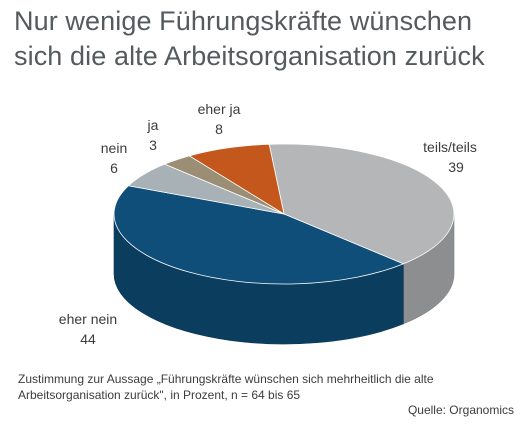 The height and width of the screenshot is (433, 524). Describe the element at coordinates (153, 125) in the screenshot. I see `slice-label-ja: ja` at that location.